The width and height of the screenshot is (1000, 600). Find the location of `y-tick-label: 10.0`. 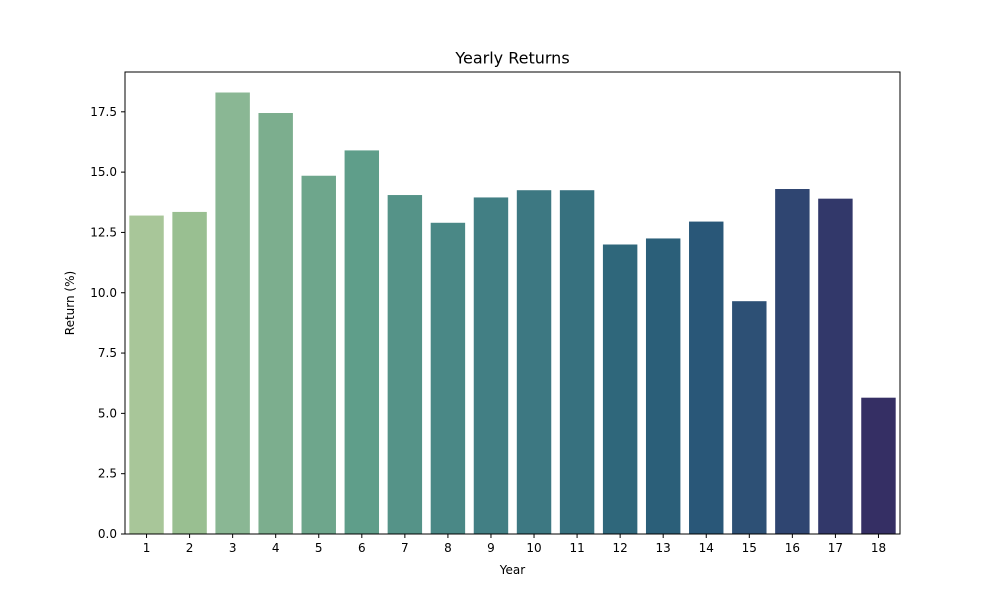

y-tick-label: 10.0 is located at coordinates (103, 293).